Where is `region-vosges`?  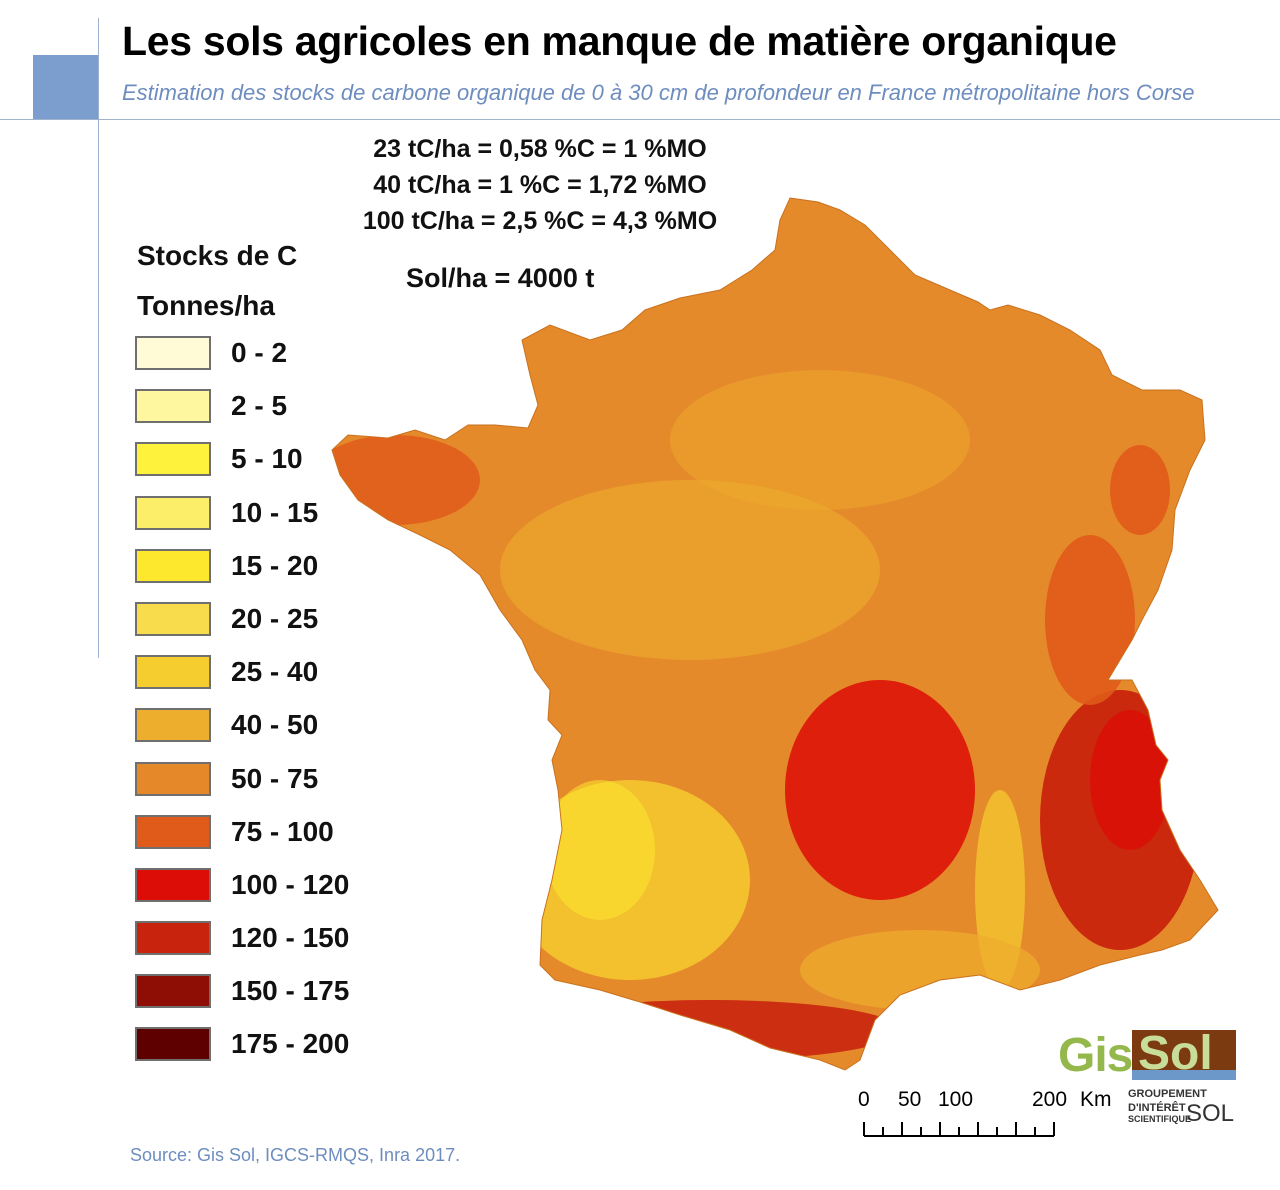
region-vosges is located at coordinates (1140, 490).